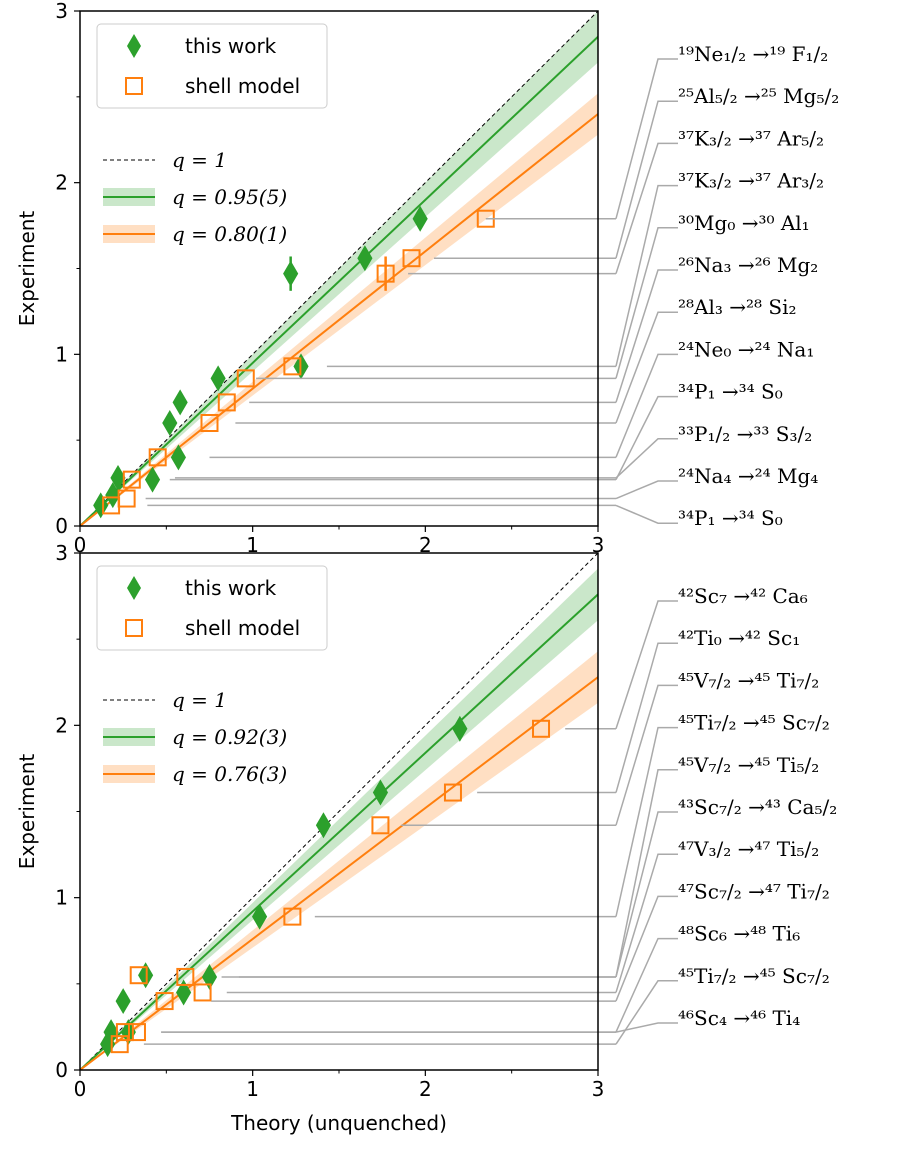 The width and height of the screenshot is (913, 1153). Describe the element at coordinates (753, 54) in the screenshot. I see `transition-label: ¹⁹Ne₁/₂ →¹⁹ F₁/₂` at that location.